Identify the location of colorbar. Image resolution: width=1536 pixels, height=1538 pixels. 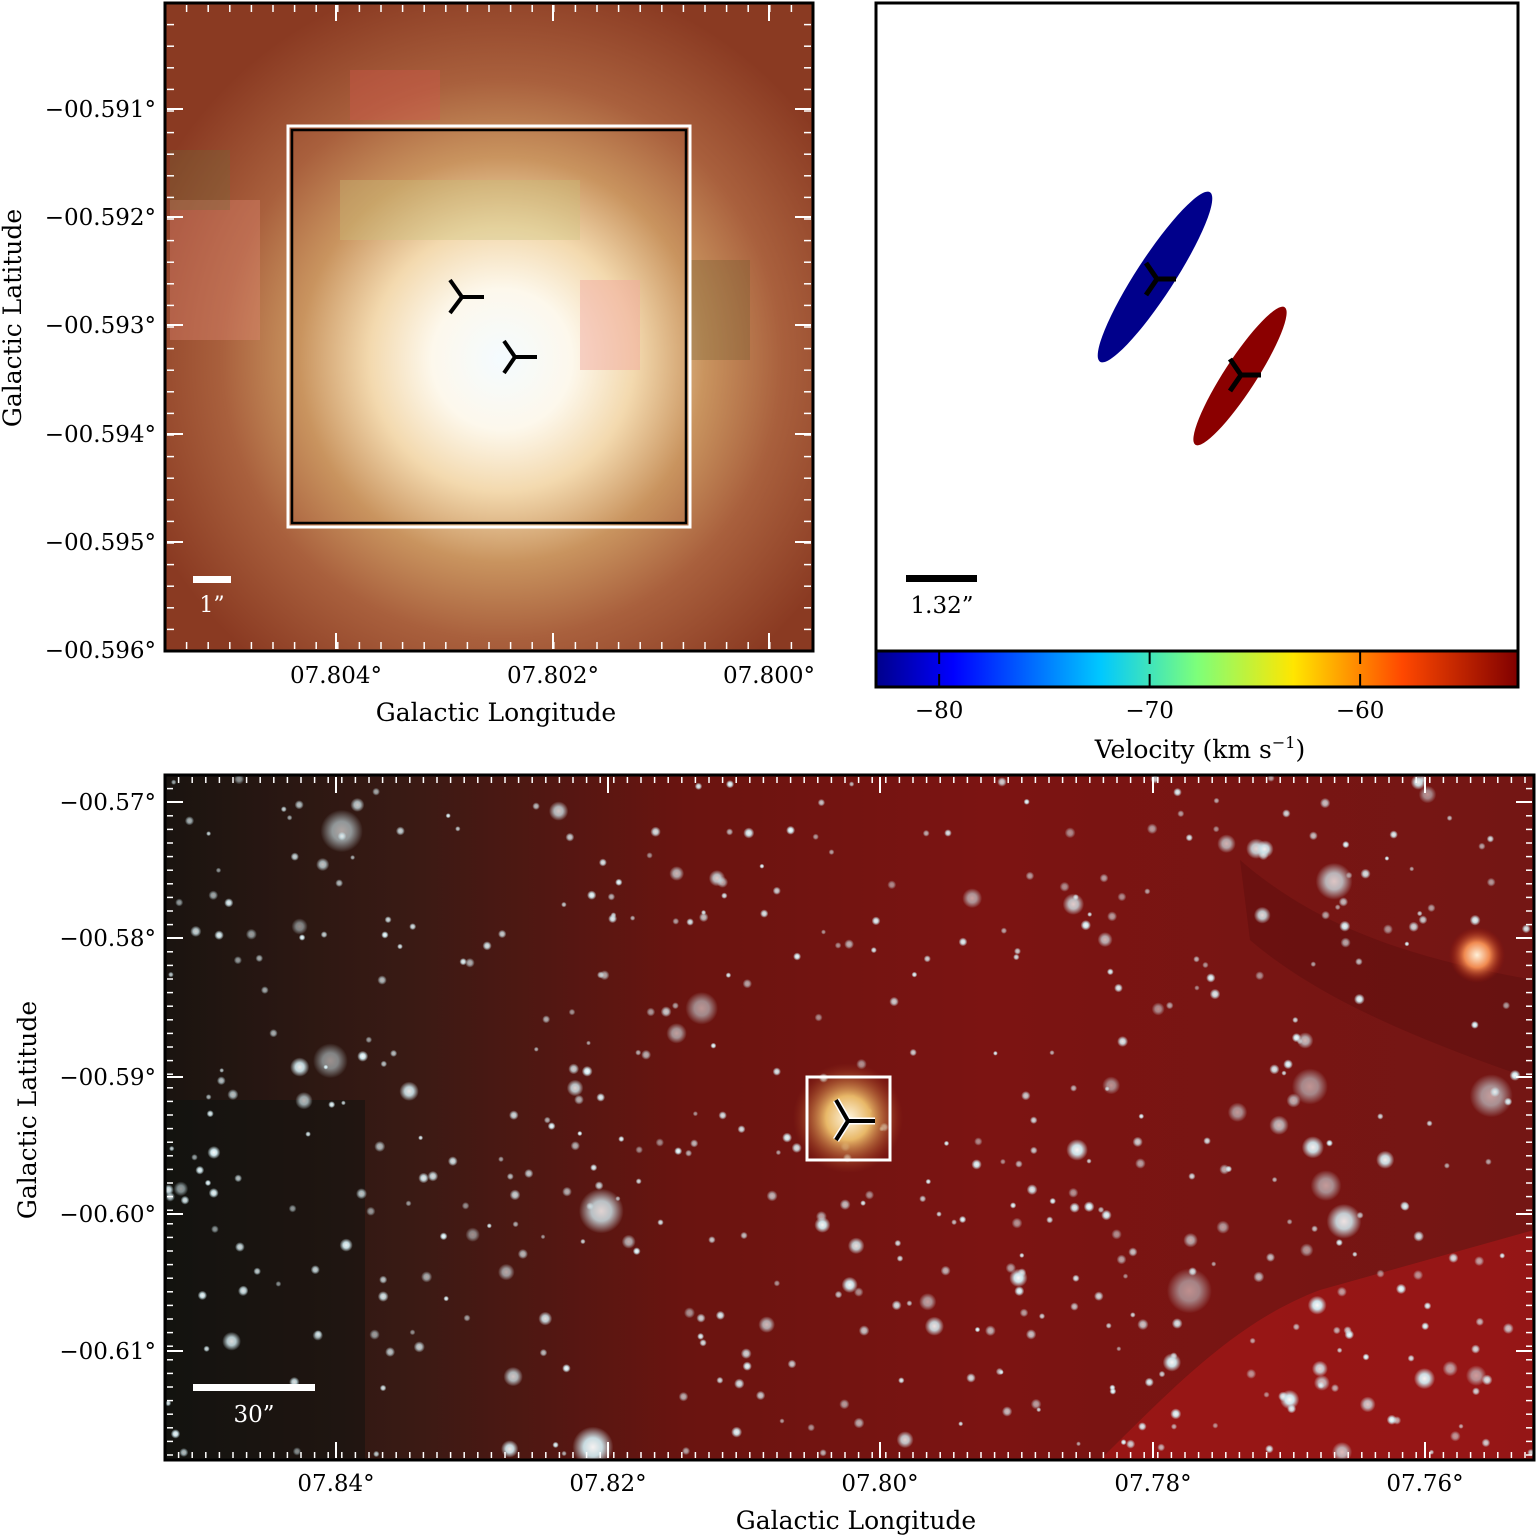
(1197, 669).